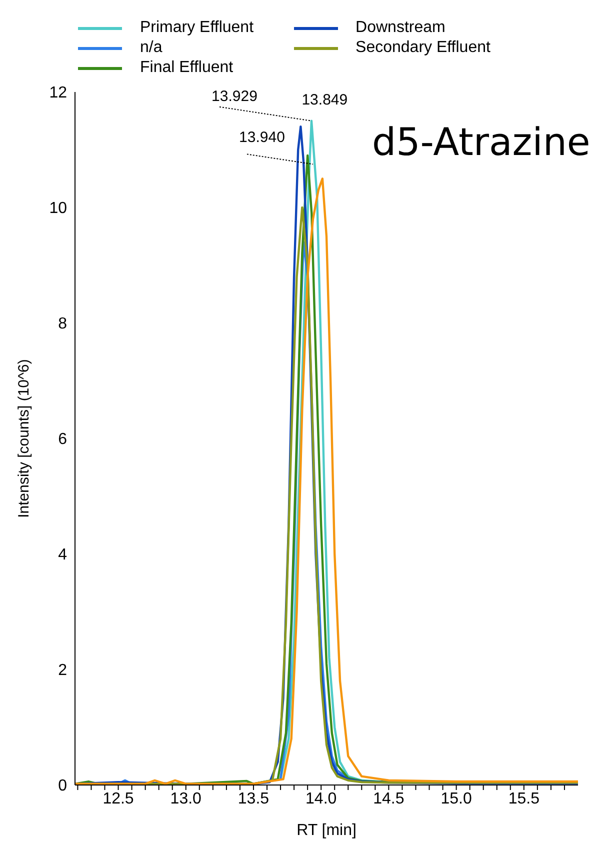  What do you see at coordinates (235, 96) in the screenshot?
I see `annotation: 13.929` at bounding box center [235, 96].